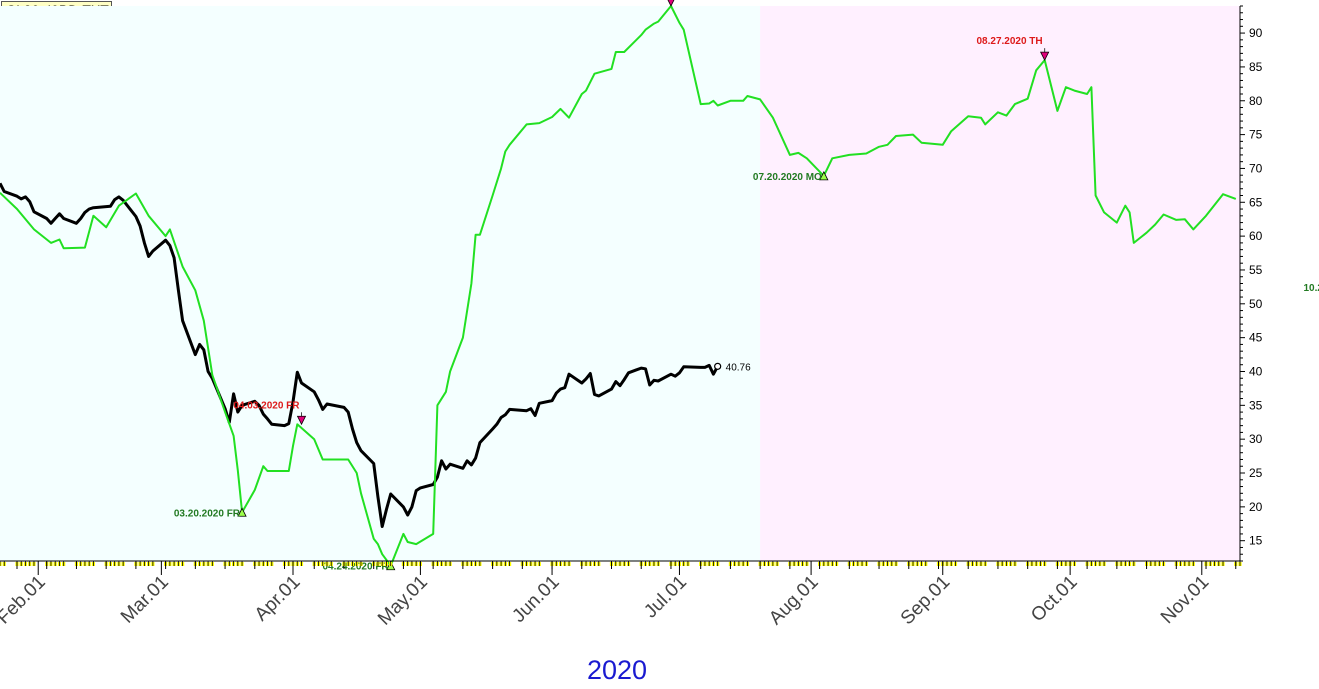 The width and height of the screenshot is (1319, 689). I want to click on y-tick-label: 20, so click(1256, 507).